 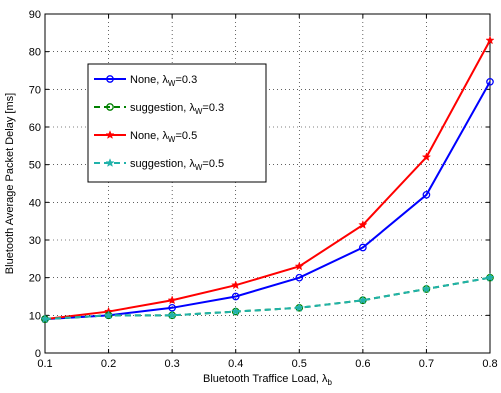 I want to click on y-tick-label: 10, so click(x=35, y=316).